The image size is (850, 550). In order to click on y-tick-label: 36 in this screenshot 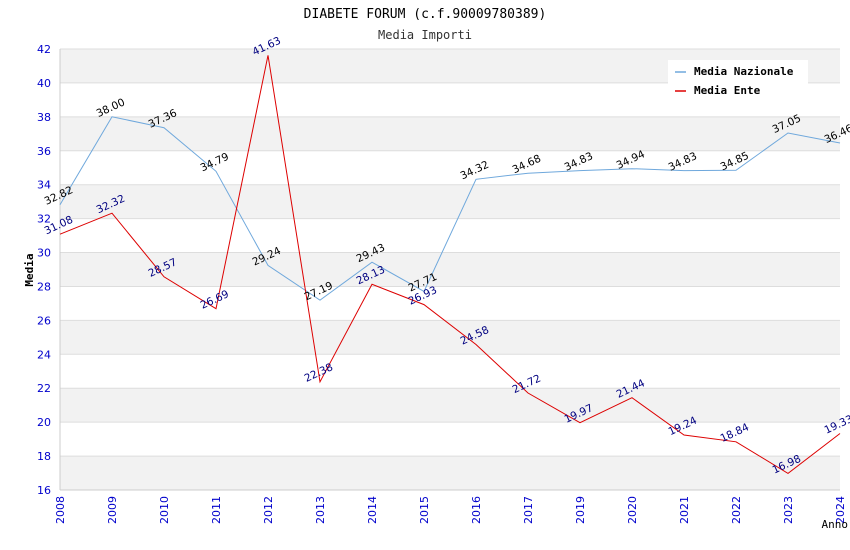, I will do `click(44, 151)`.